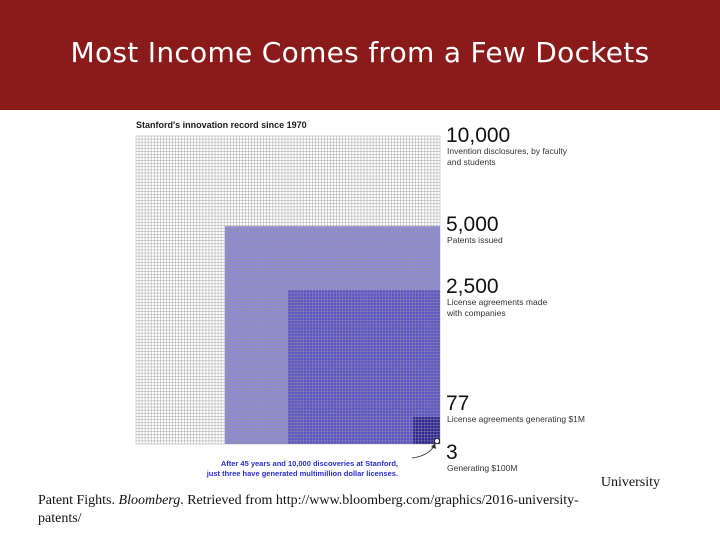 This screenshot has height=540, width=720. I want to click on chart-title: Stanford's innovation record since 1970, so click(221, 125).